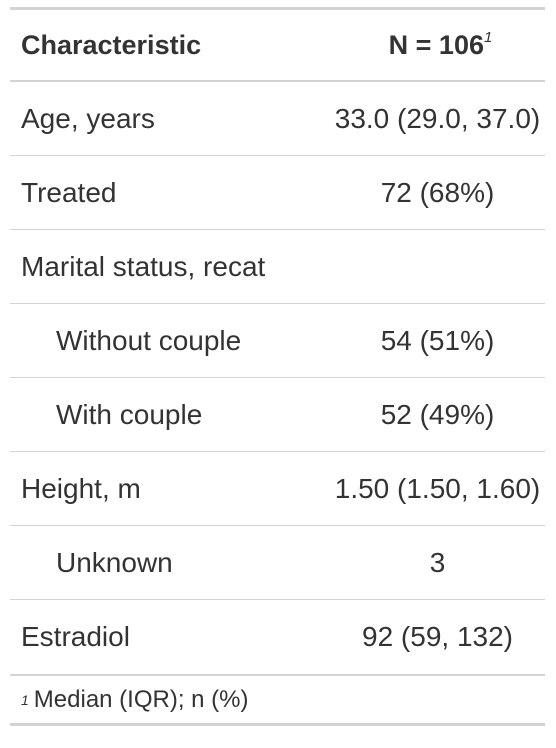 This screenshot has width=556, height=748. What do you see at coordinates (69, 192) in the screenshot?
I see `row-label: Treated` at bounding box center [69, 192].